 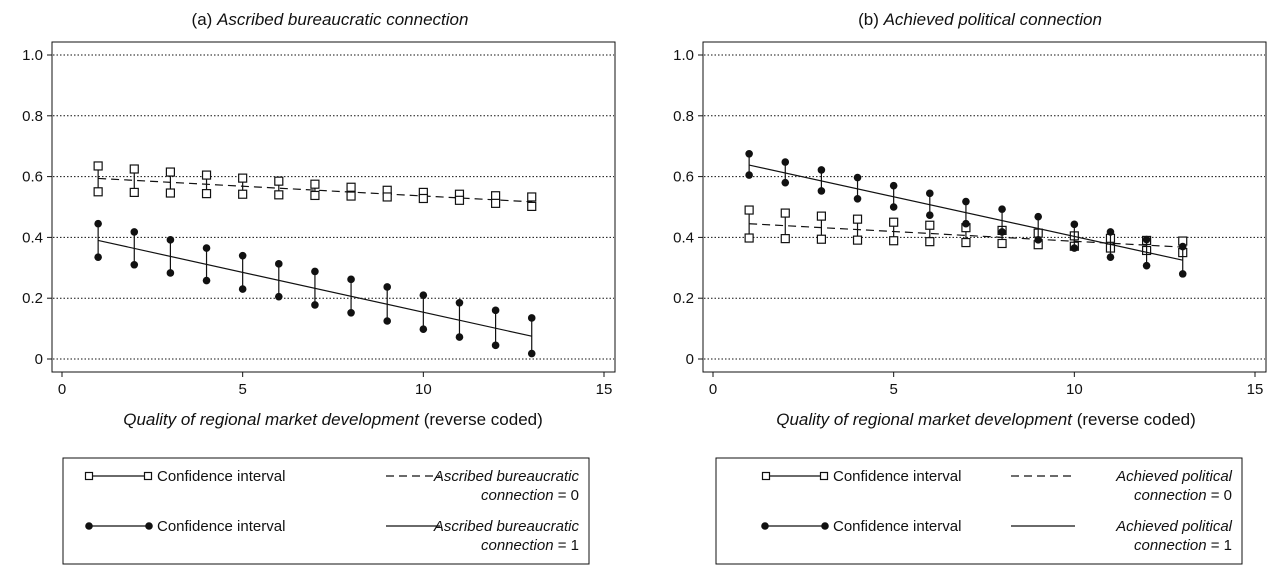 What do you see at coordinates (713, 389) in the screenshot?
I see `panel-b-x-tick-label: 0` at bounding box center [713, 389].